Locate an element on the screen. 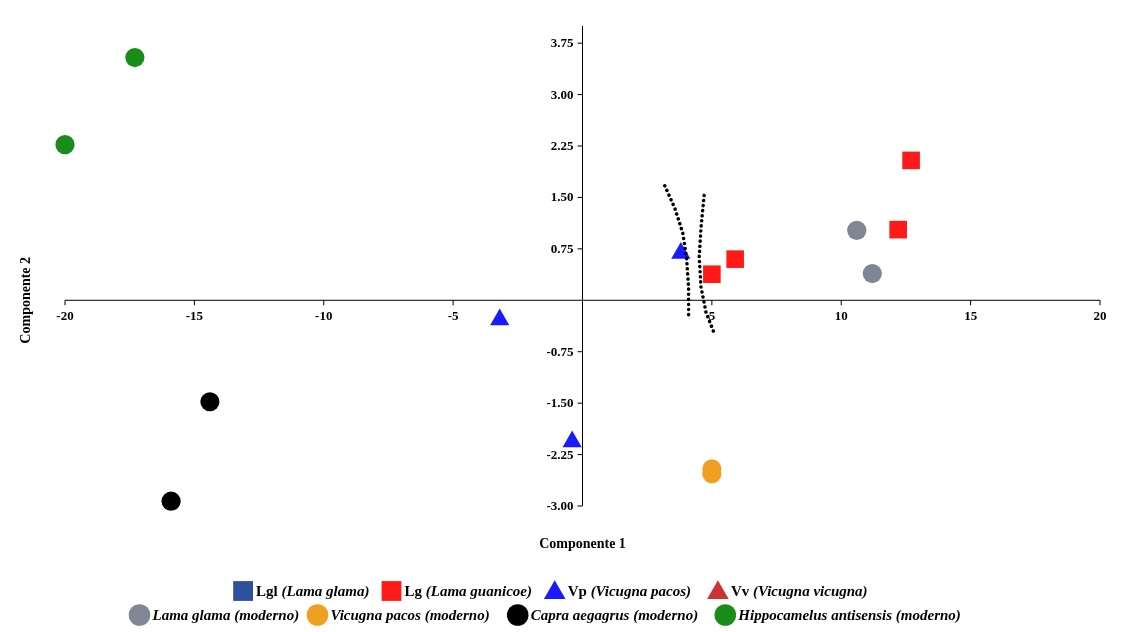  x-tick-label: -10 is located at coordinates (324, 316).